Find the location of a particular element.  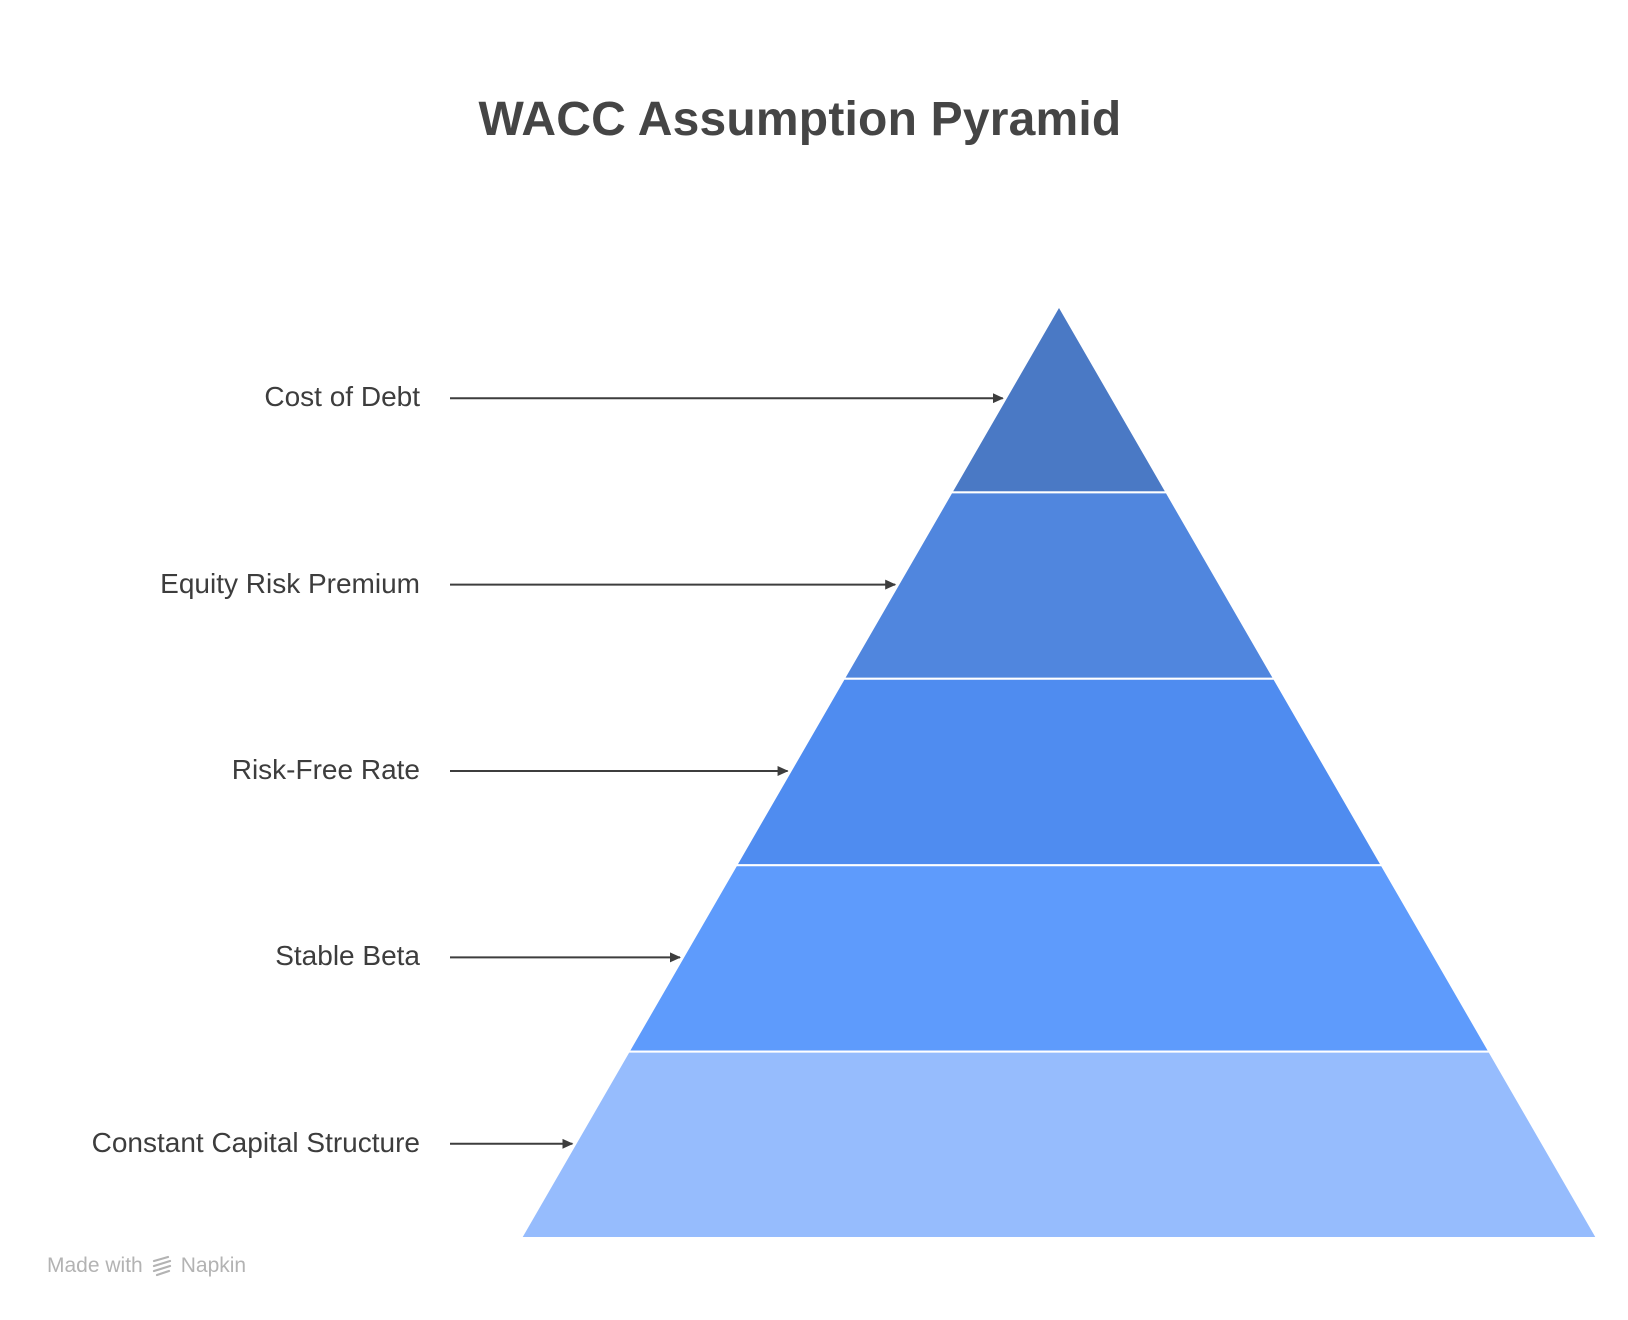

tier-label-3: Risk-Free Rate is located at coordinates (325, 769).